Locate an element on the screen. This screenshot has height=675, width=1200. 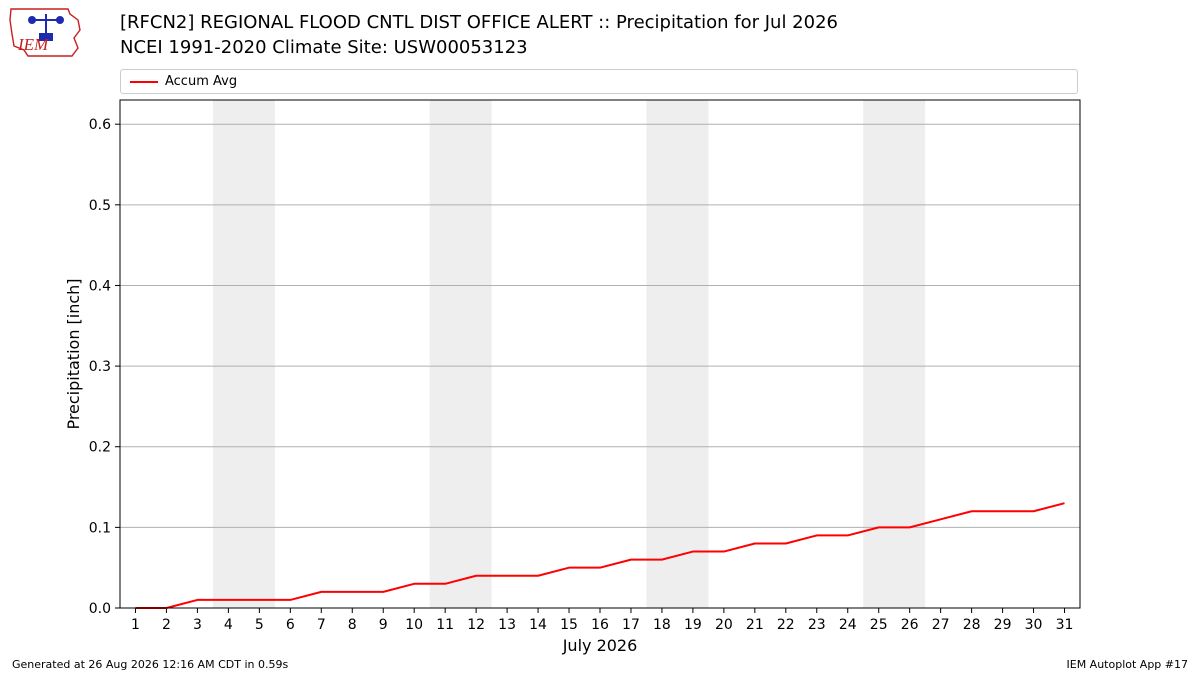
x-tick-label: 1 is located at coordinates (135, 625).